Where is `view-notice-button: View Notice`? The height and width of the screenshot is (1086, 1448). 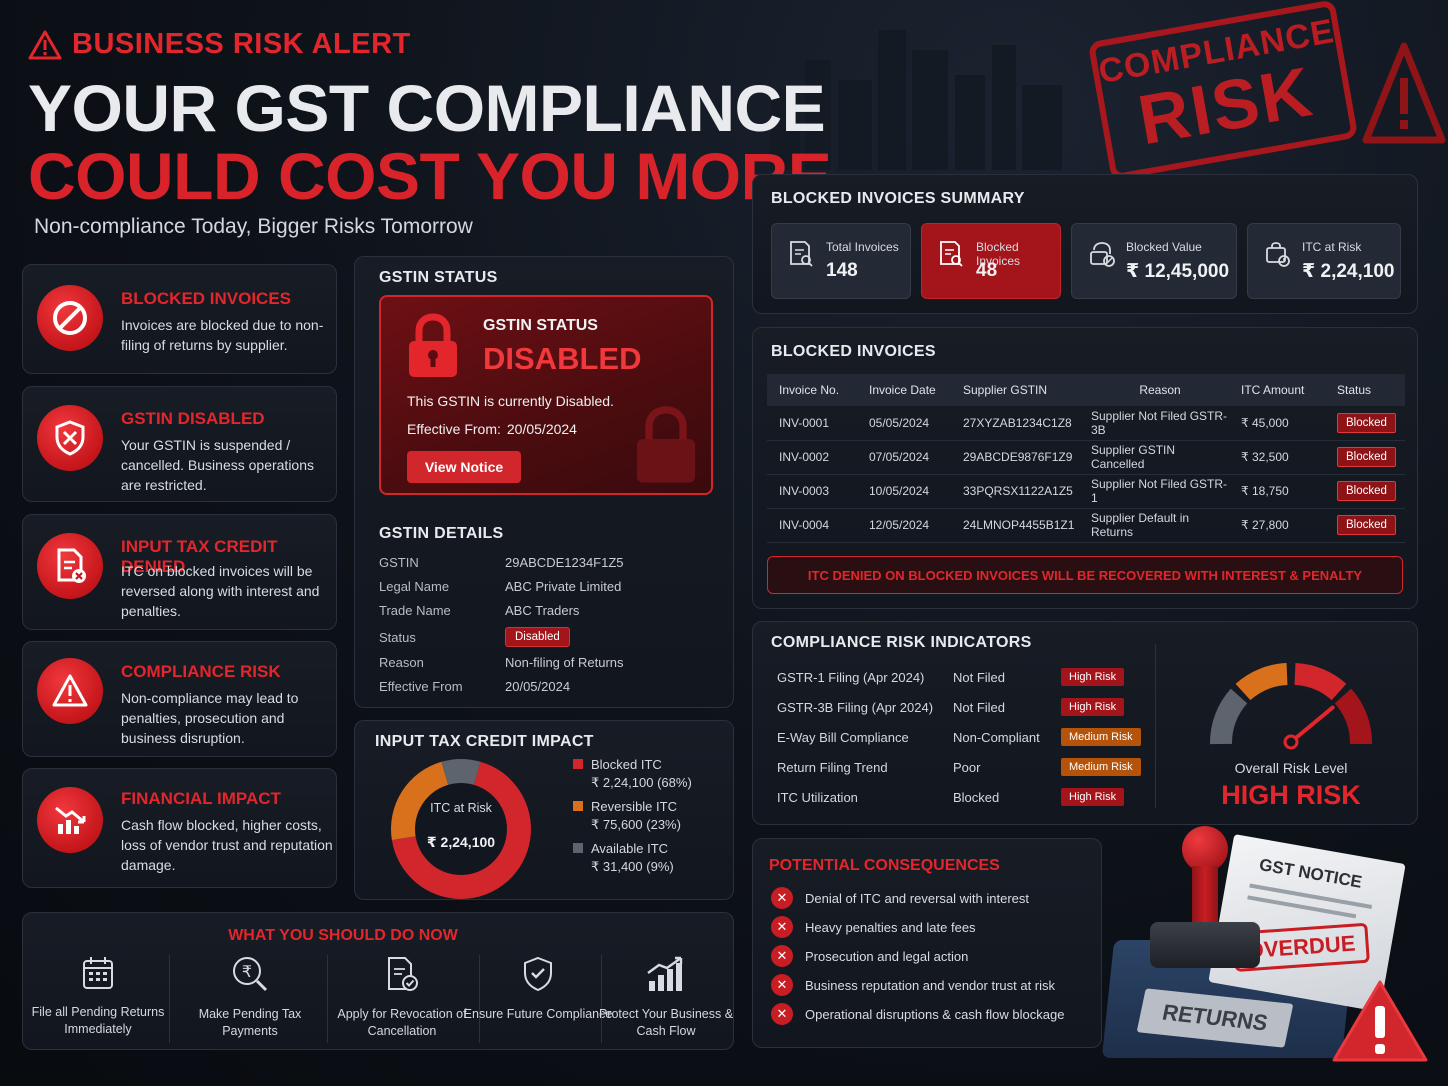 view-notice-button: View Notice is located at coordinates (464, 467).